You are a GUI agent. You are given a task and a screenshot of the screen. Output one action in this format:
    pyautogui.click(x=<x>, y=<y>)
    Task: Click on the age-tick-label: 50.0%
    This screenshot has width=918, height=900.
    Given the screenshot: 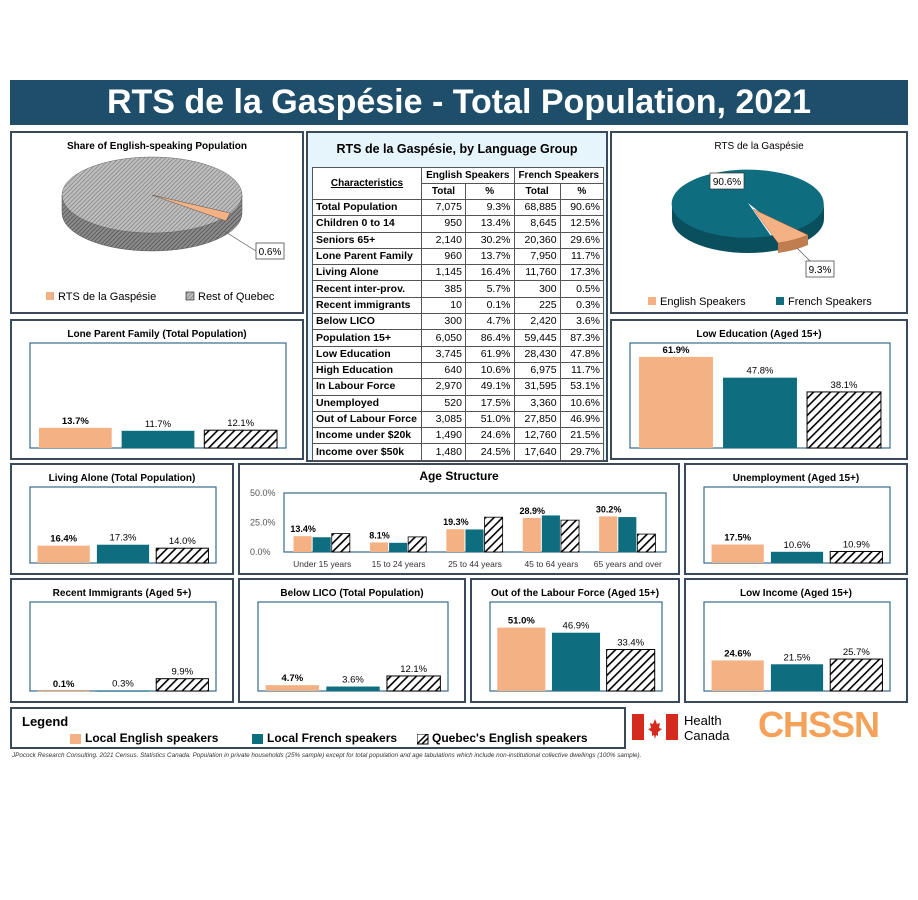 What is the action you would take?
    pyautogui.click(x=263, y=493)
    